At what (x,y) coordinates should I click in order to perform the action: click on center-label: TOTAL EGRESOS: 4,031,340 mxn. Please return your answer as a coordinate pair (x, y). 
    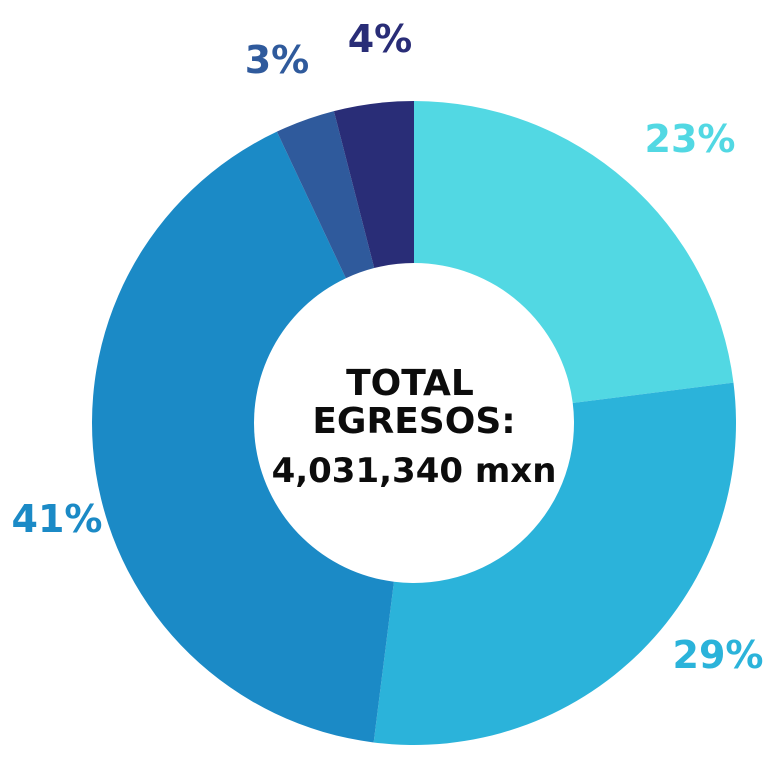
    Looking at the image, I should click on (414, 427).